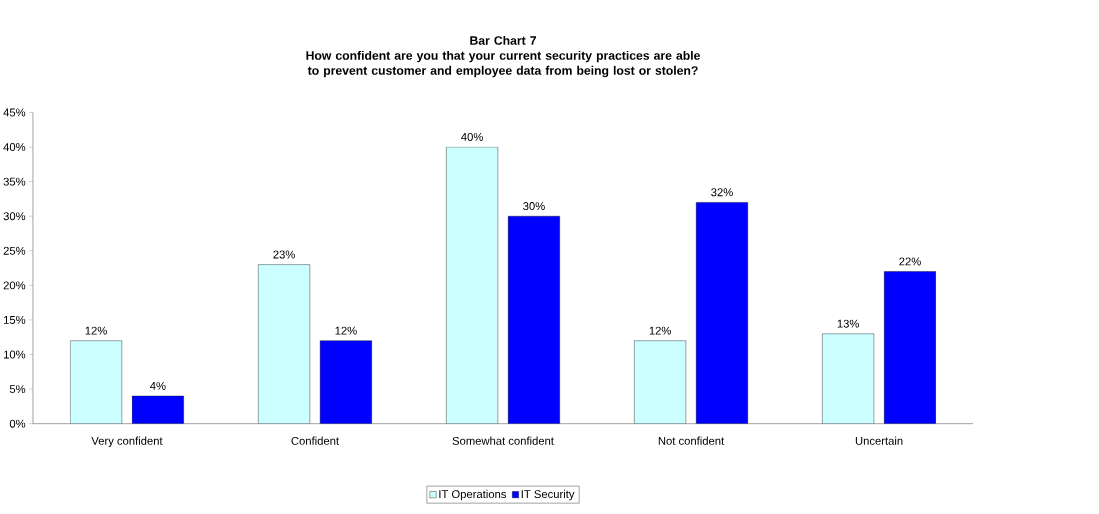 The width and height of the screenshot is (1099, 514). Describe the element at coordinates (14, 320) in the screenshot. I see `y-tick-label: 15%` at that location.